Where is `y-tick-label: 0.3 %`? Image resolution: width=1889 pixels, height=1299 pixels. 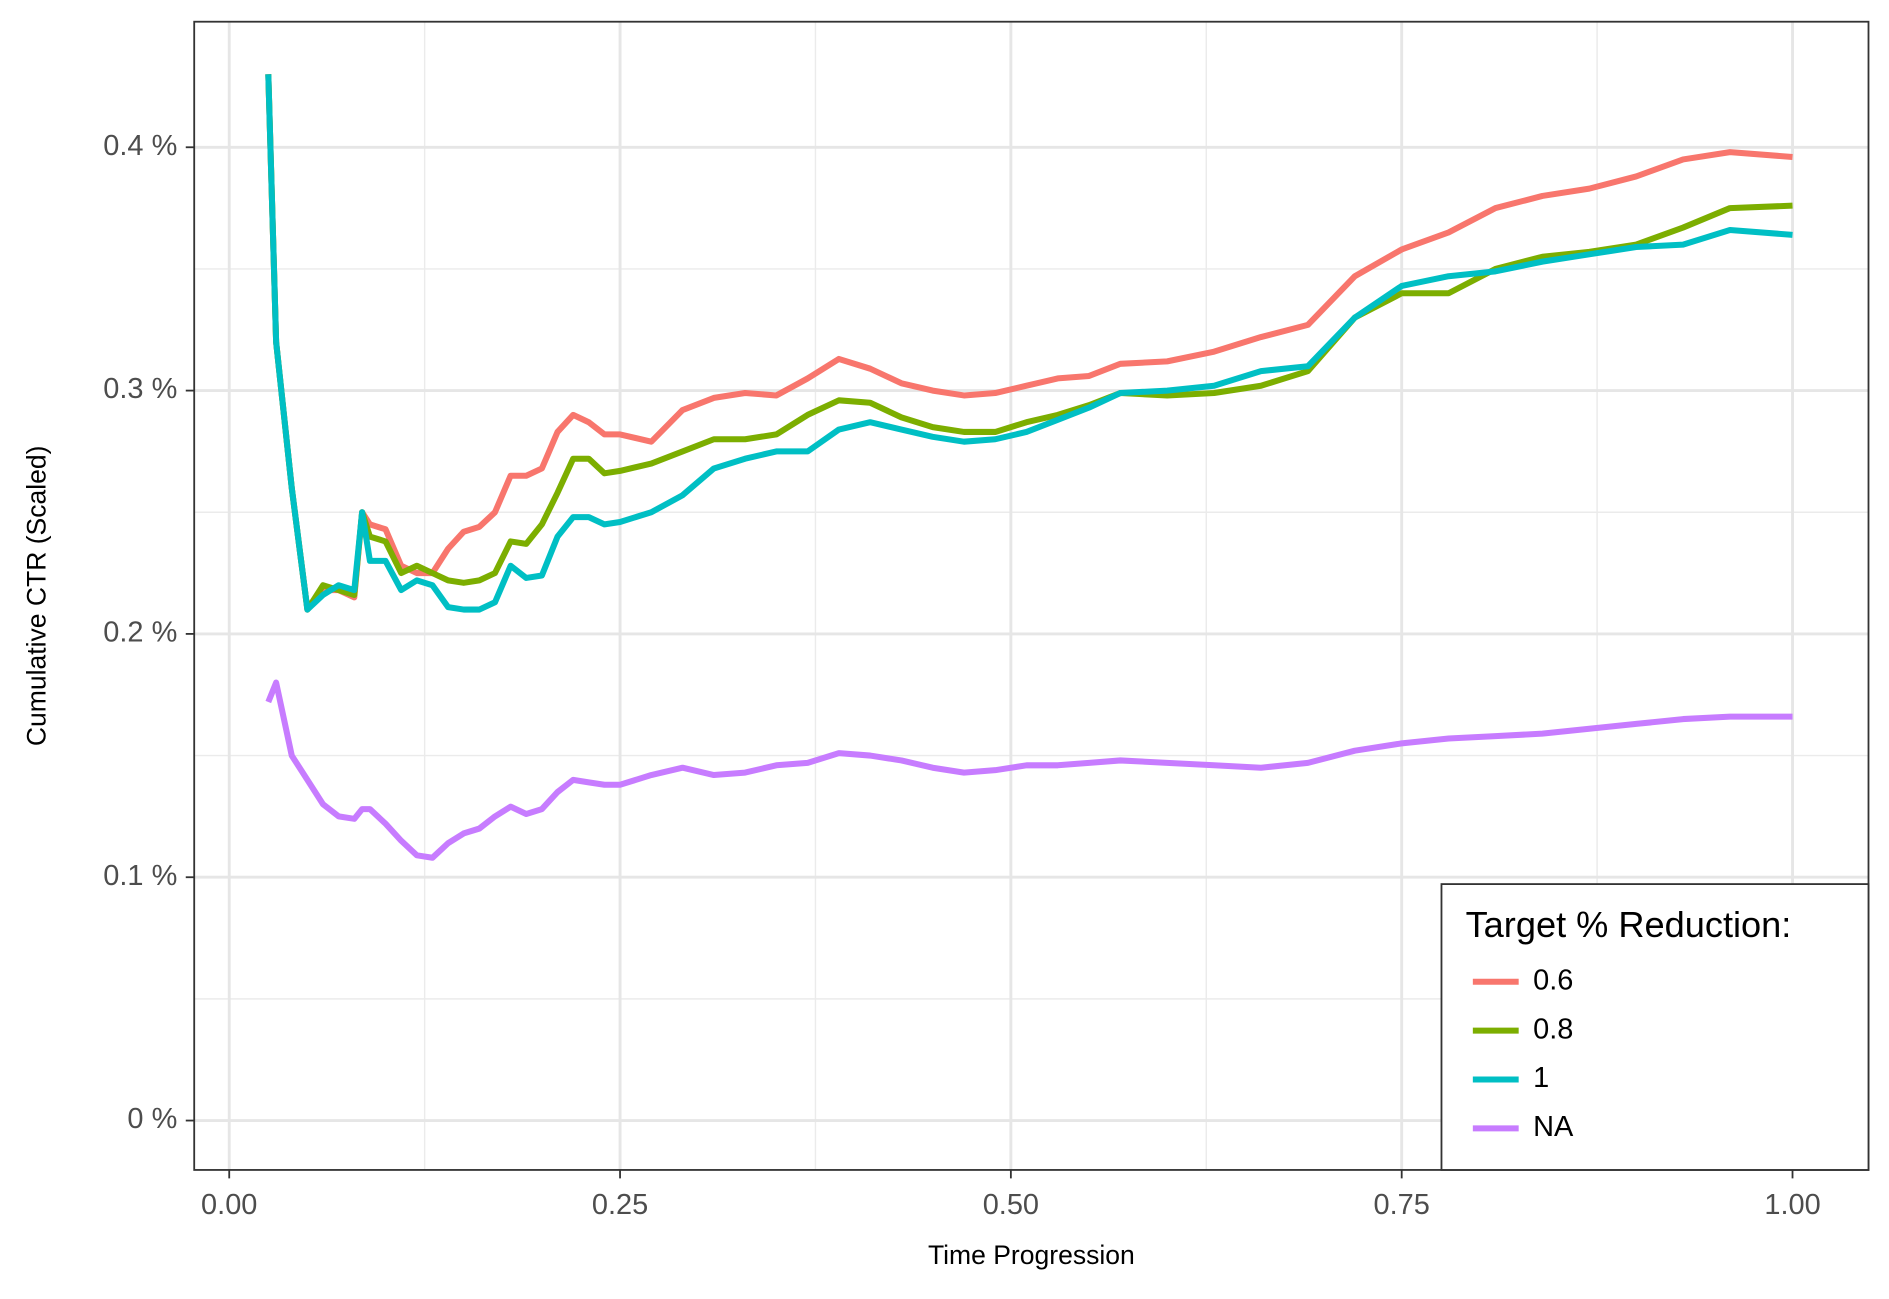
y-tick-label: 0.3 % is located at coordinates (140, 389).